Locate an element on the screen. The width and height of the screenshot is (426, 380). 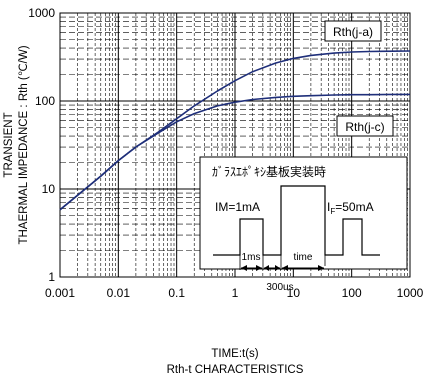
chart-title: Rth-t CHARACTERISTICS is located at coordinates (235, 370).